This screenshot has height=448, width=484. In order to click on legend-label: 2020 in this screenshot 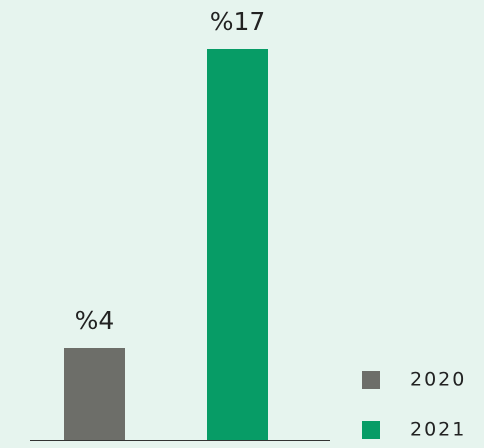, I will do `click(438, 380)`.